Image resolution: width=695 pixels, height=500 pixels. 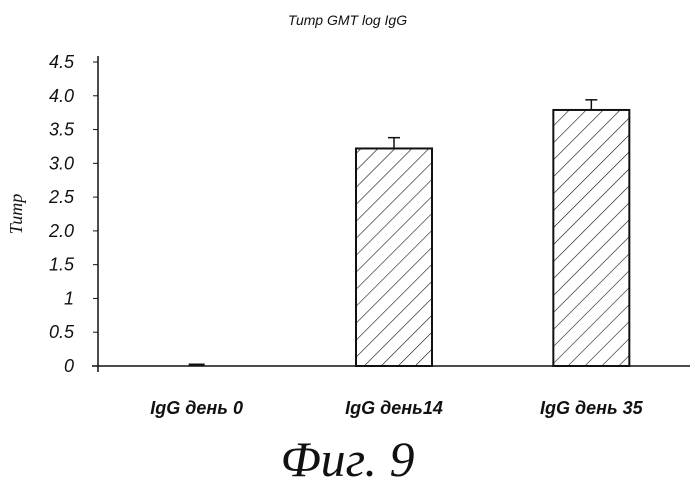 What do you see at coordinates (61, 163) in the screenshot?
I see `y-tick-label: 3.0` at bounding box center [61, 163].